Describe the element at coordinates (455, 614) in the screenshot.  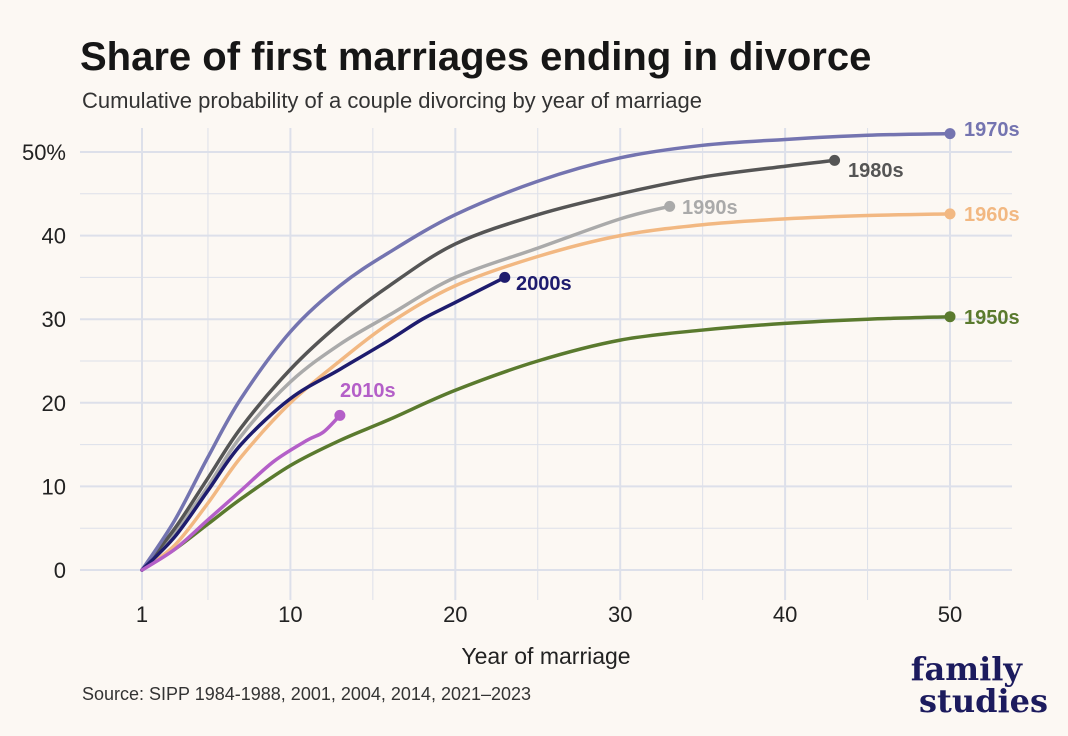
I see `x-tick-label: 20` at that location.